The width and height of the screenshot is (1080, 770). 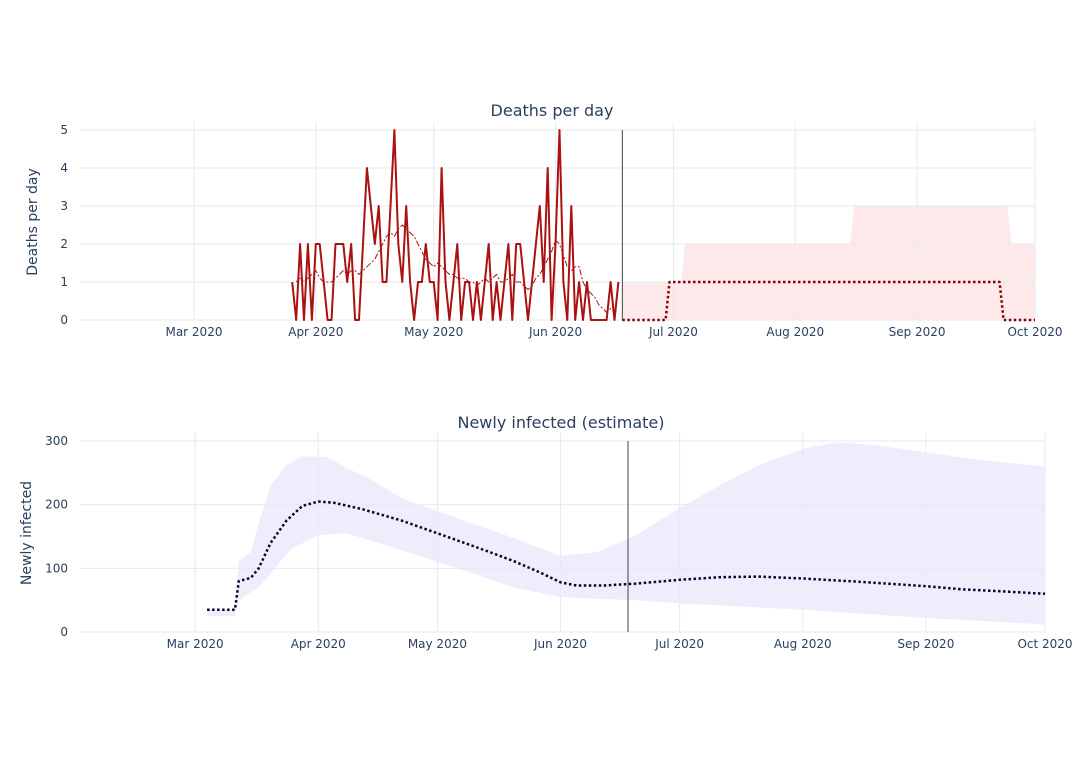 I want to click on deaths-y-tick-label: 1, so click(x=64, y=282).